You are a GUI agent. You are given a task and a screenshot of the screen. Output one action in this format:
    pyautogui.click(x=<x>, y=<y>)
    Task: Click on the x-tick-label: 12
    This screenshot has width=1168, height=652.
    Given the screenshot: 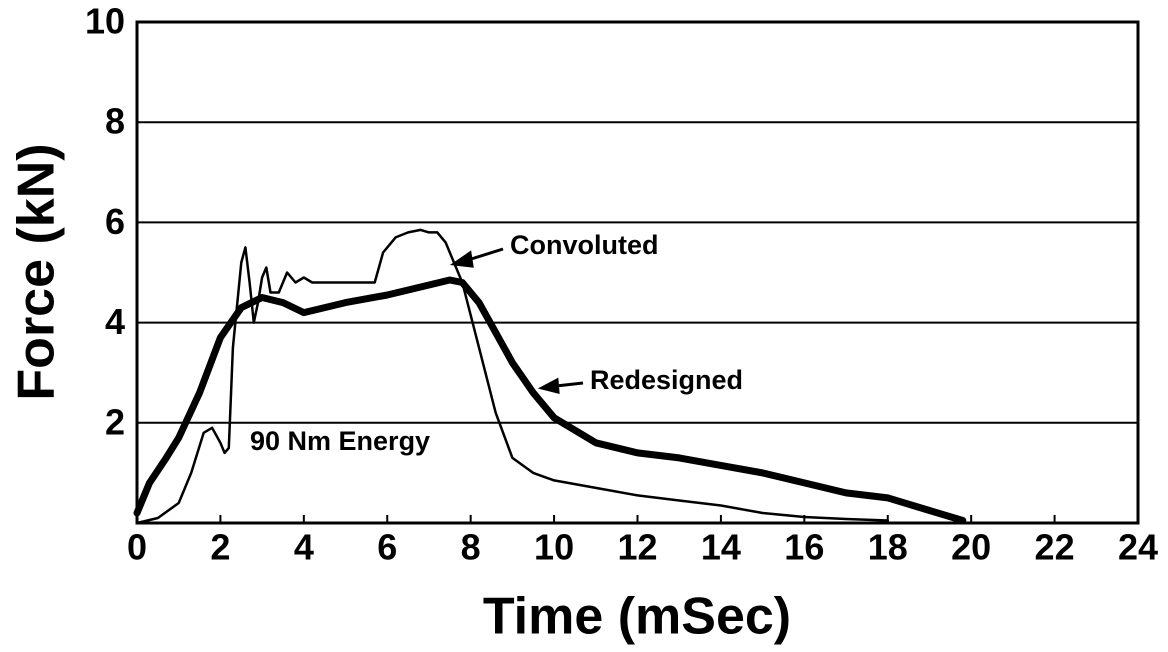 What is the action you would take?
    pyautogui.click(x=637, y=547)
    